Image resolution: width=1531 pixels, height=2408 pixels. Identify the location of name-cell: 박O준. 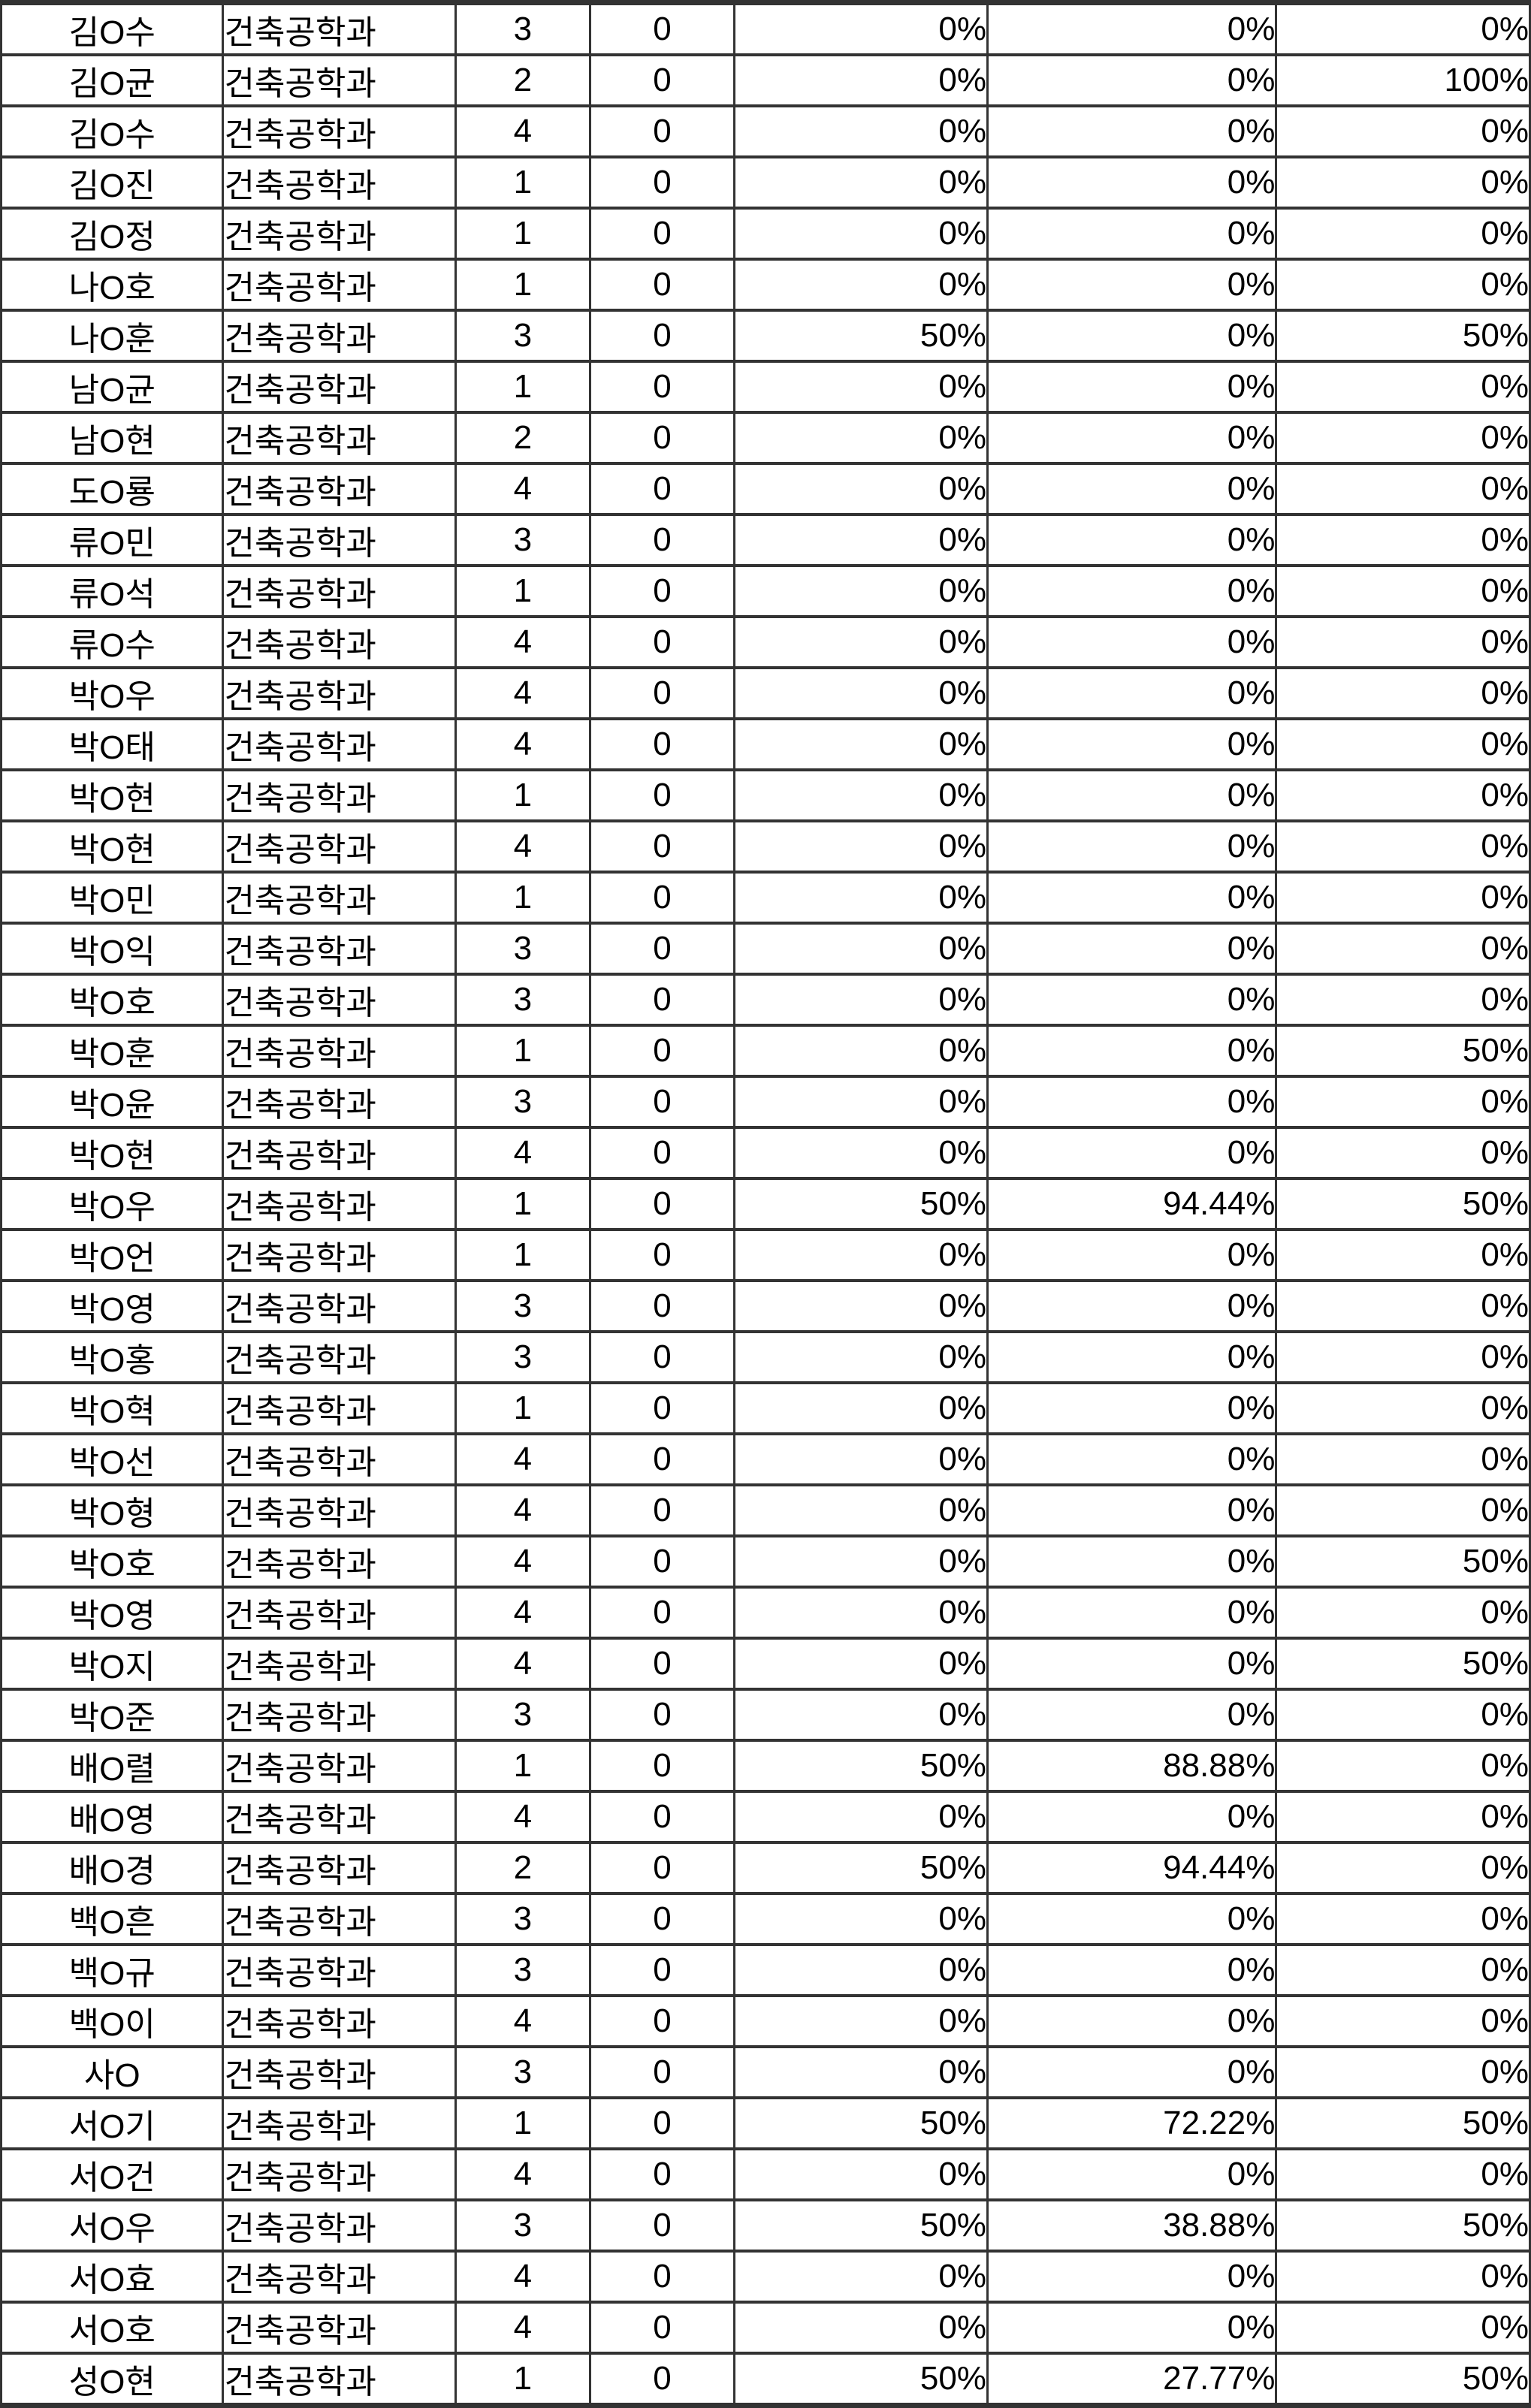
(112, 1715).